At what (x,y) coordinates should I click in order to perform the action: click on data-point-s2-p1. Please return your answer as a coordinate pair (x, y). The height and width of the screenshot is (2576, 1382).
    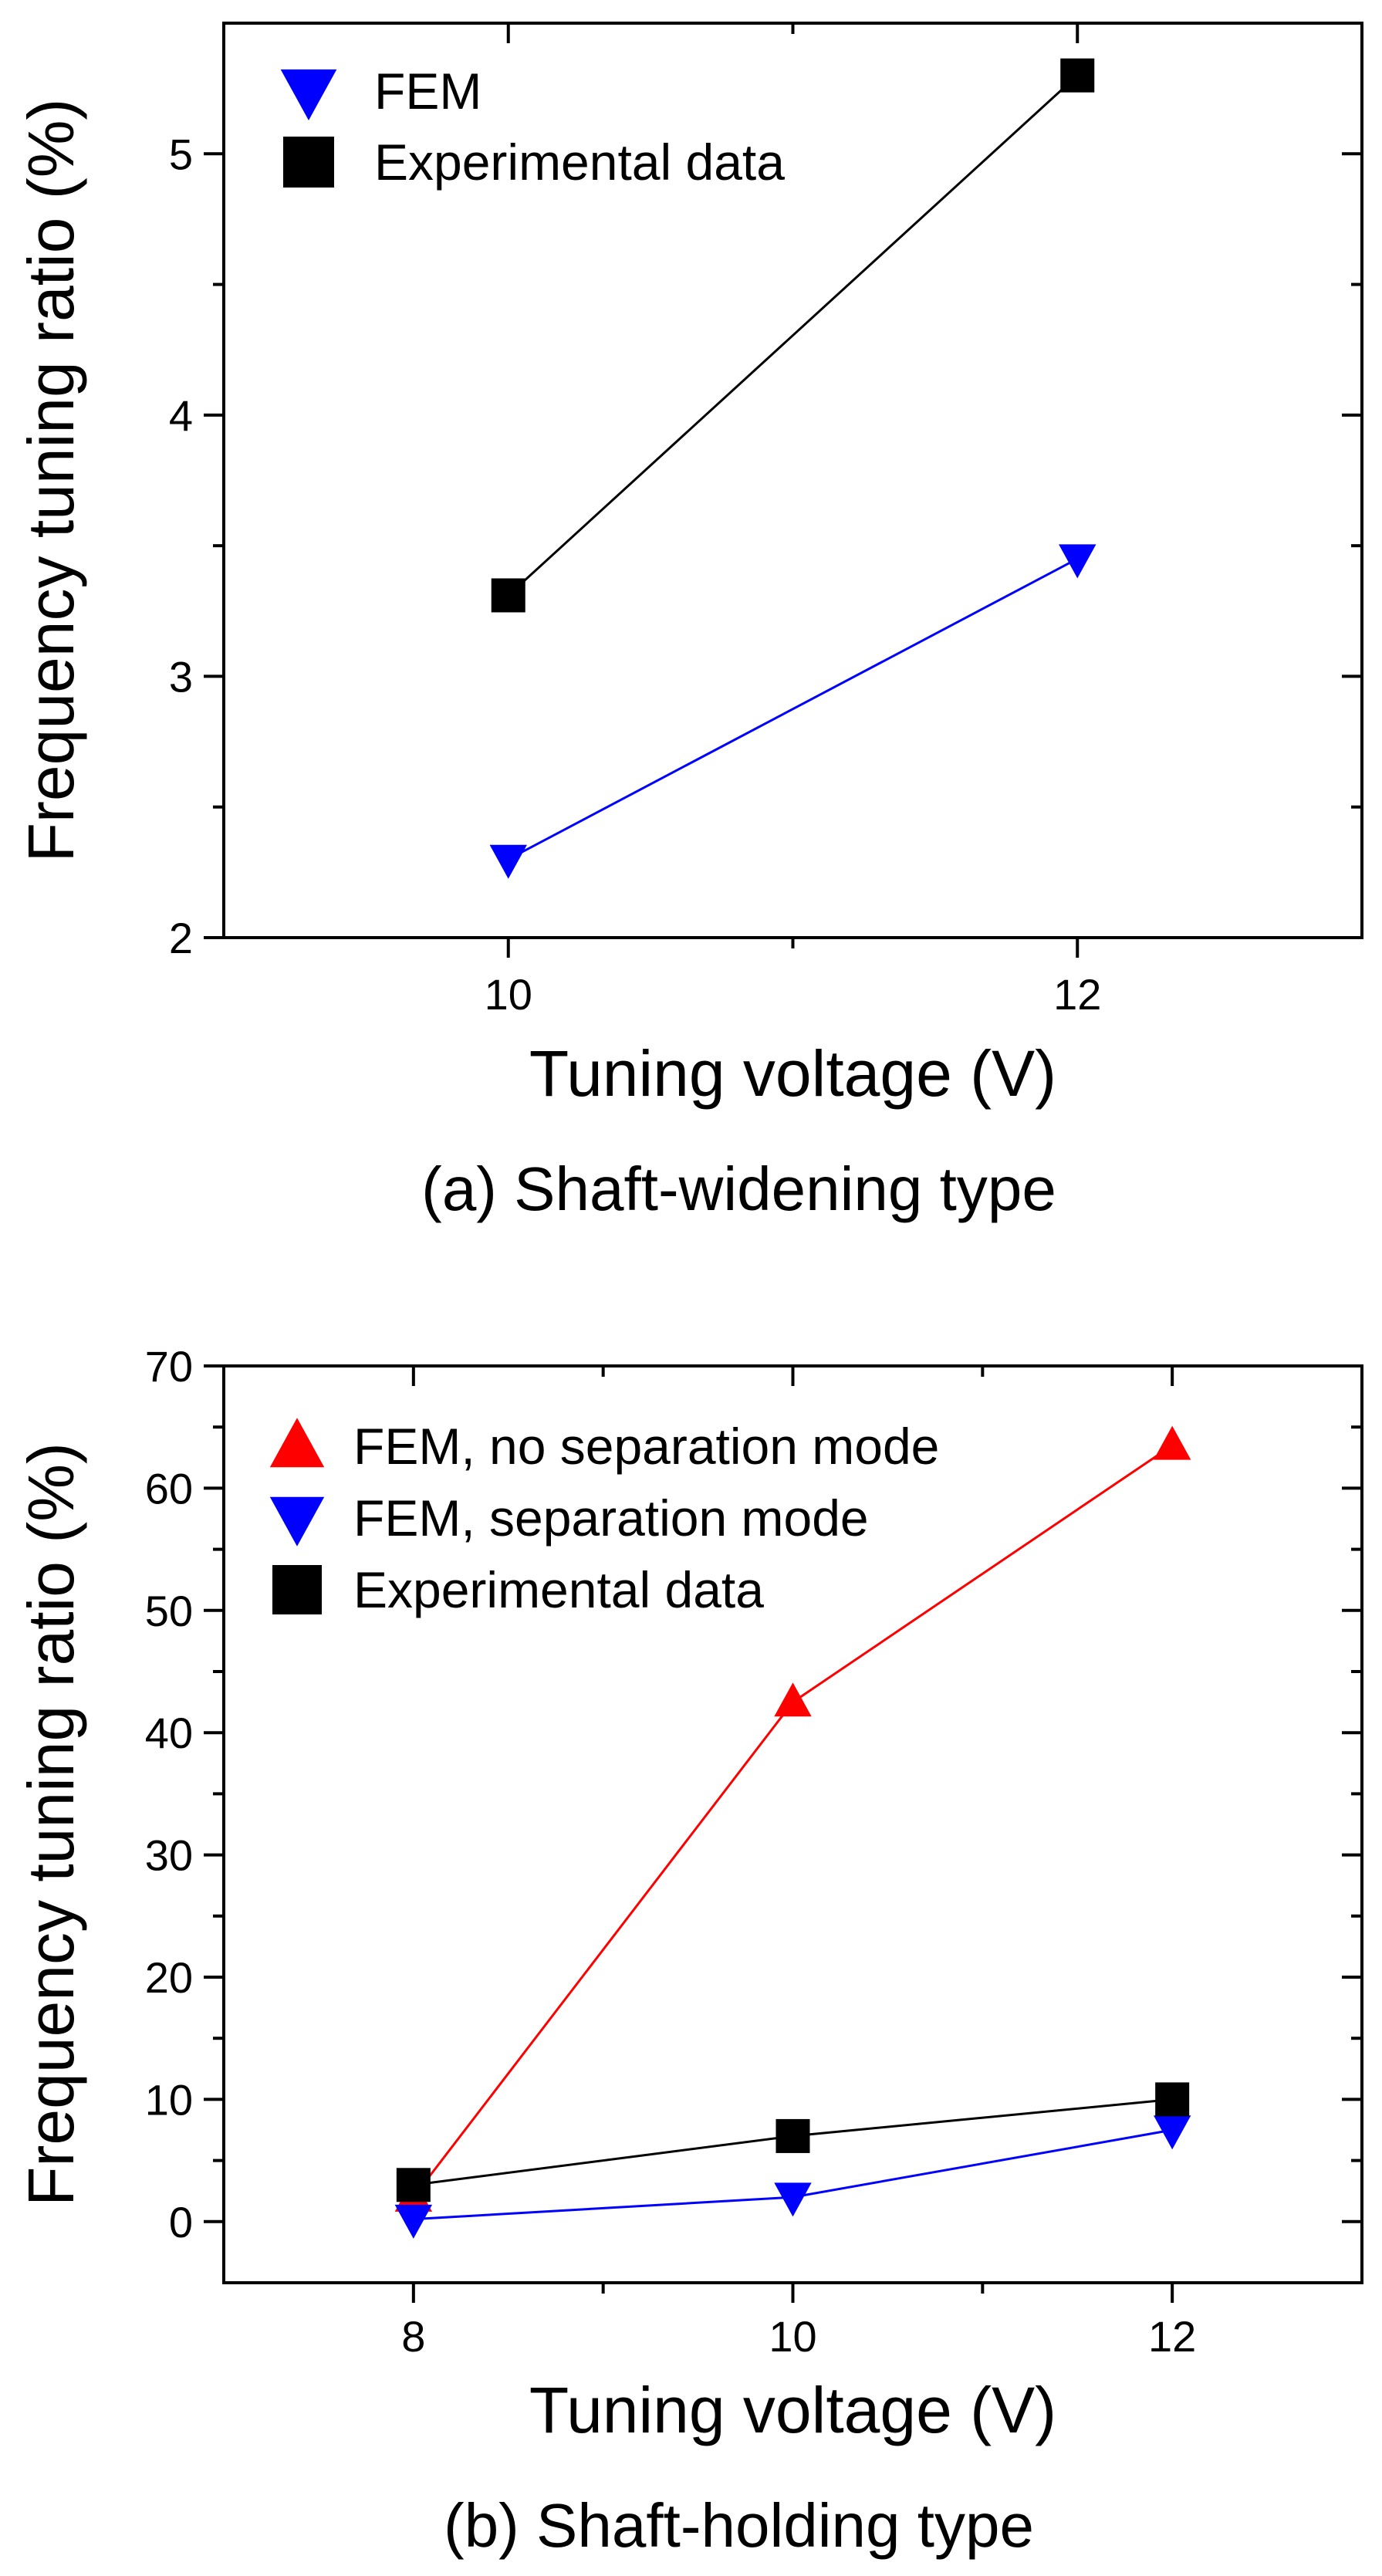
    Looking at the image, I should click on (792, 2135).